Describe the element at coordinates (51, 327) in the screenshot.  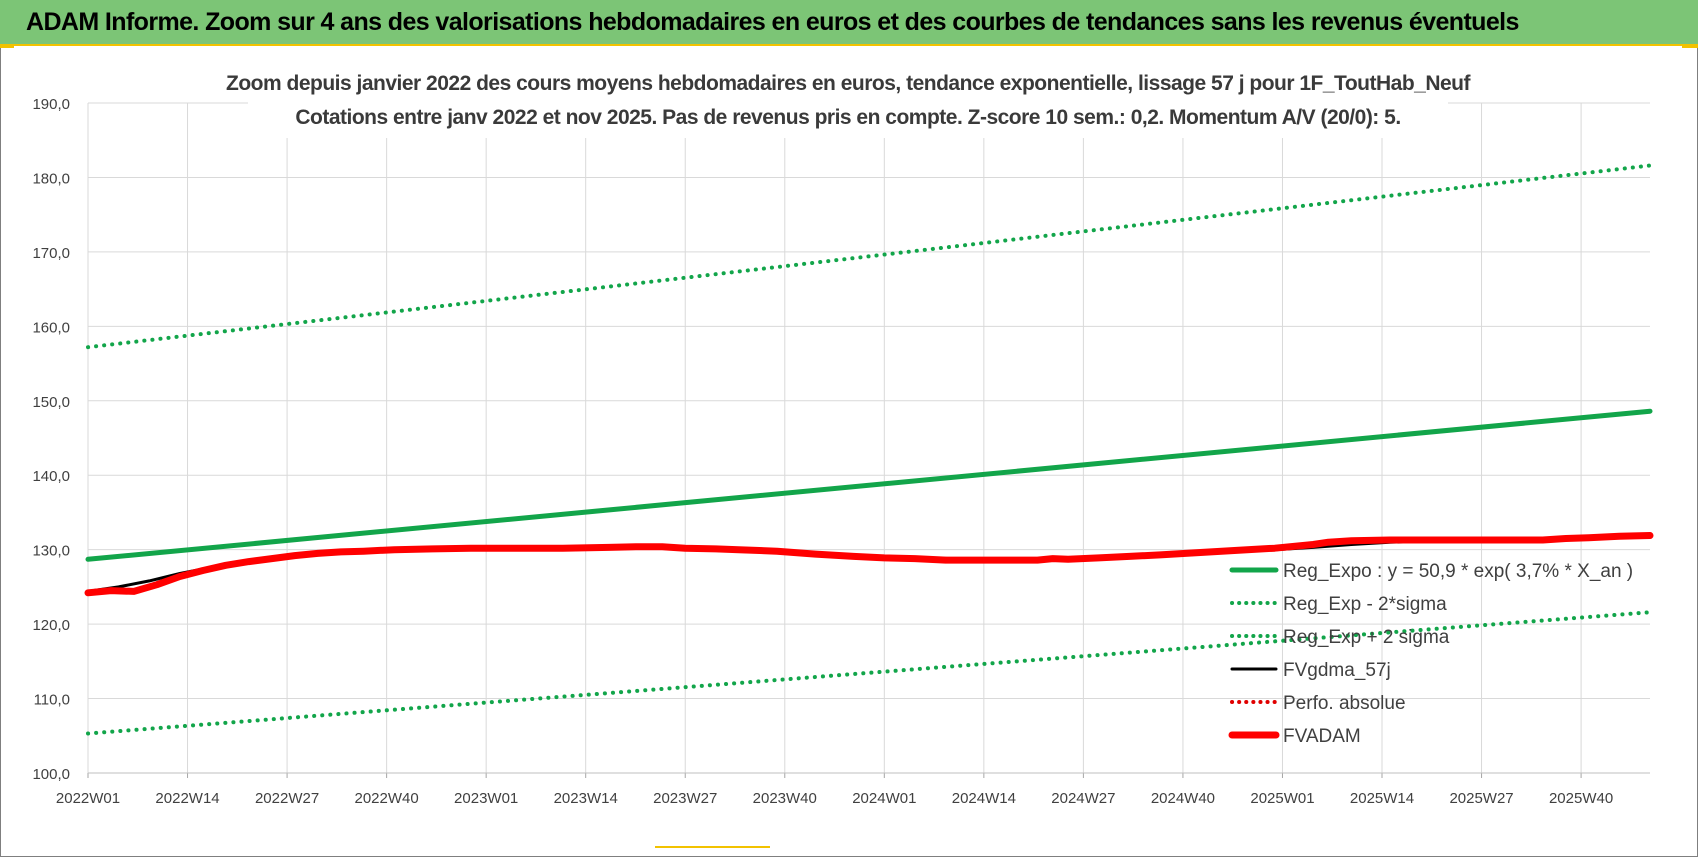
I see `y-tick-label: 160,0` at that location.